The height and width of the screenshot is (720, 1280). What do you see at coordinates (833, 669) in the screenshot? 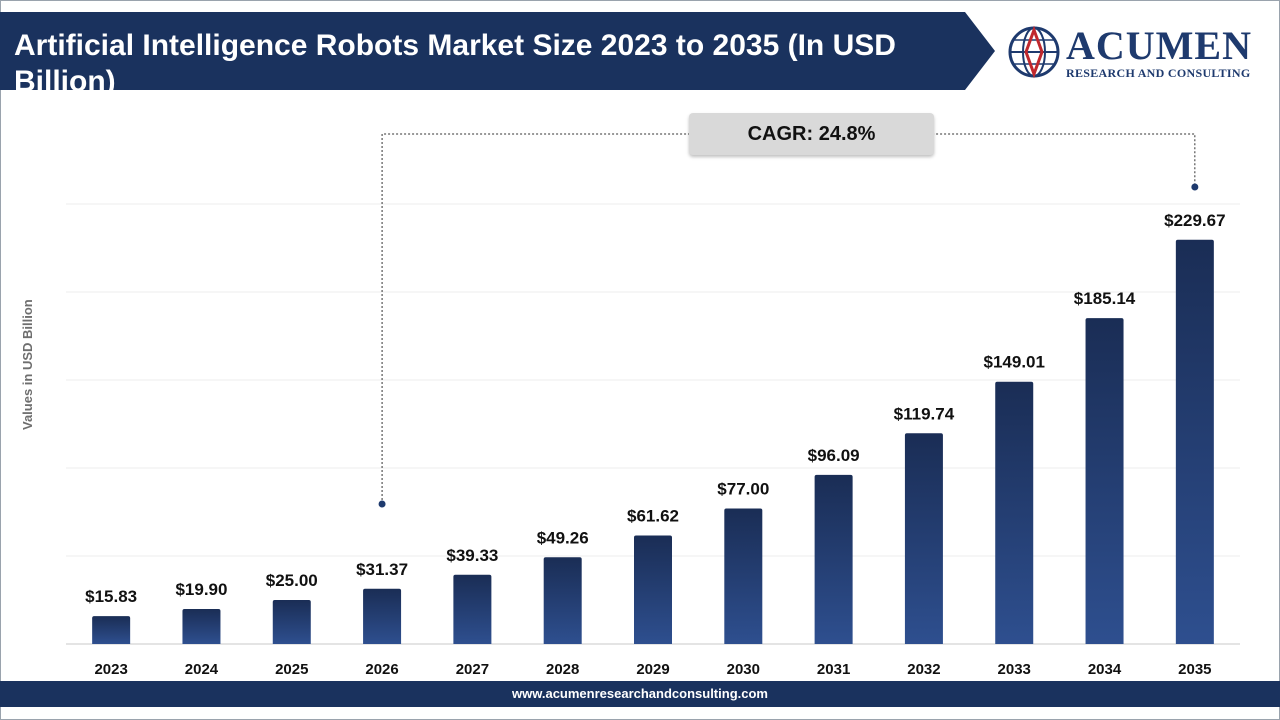
I see `x-tick-2031: 2031` at bounding box center [833, 669].